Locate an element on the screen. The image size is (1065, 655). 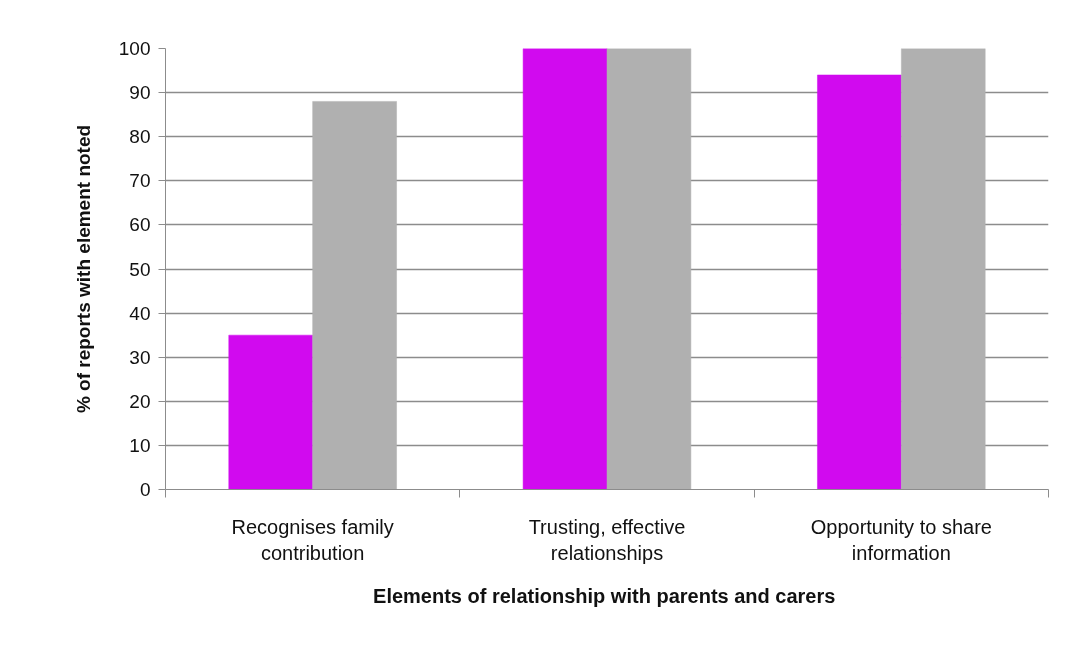
y-axis-title: % of reports with element noted is located at coordinates (83, 269).